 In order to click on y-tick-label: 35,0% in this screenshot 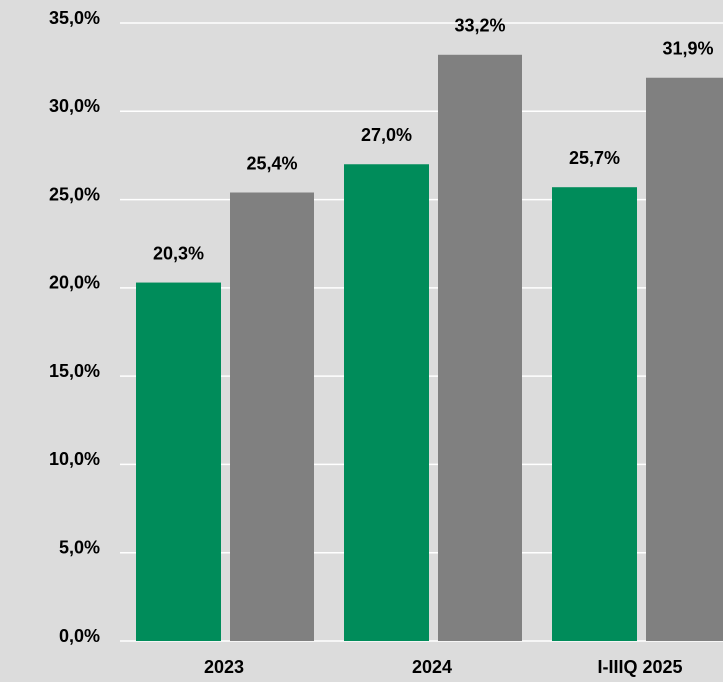, I will do `click(74, 18)`.